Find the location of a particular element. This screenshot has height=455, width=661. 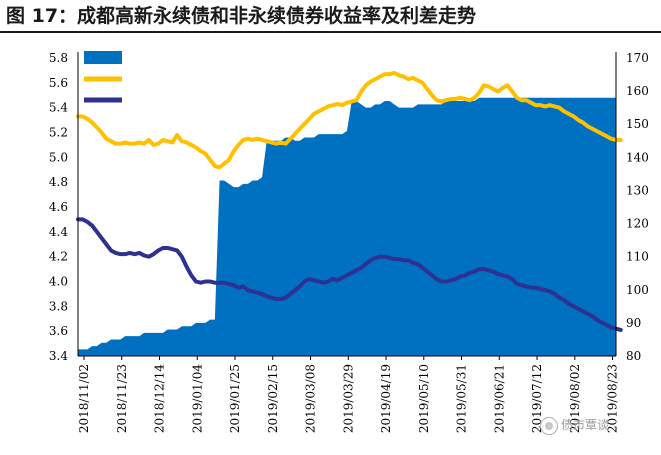

y-left-tick-label: 4.6 is located at coordinates (58, 207).